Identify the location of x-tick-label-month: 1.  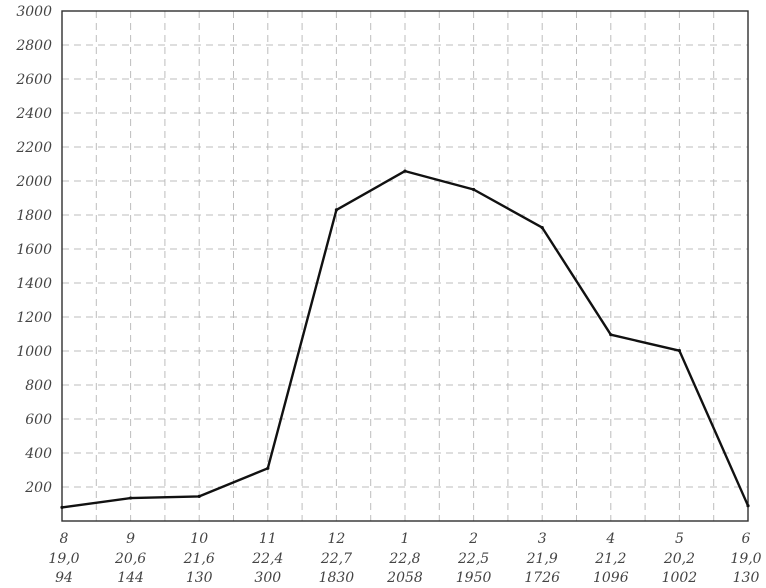
(405, 539).